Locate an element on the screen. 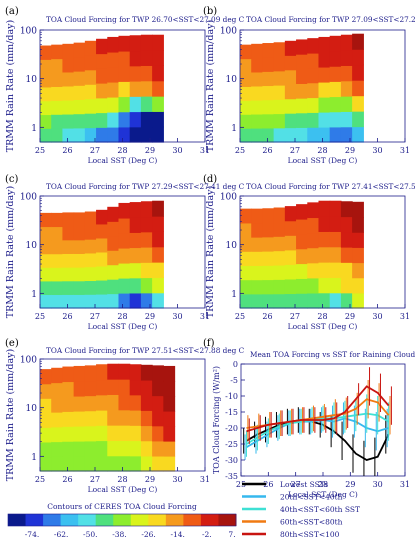 This screenshot has height=550, width=415. legend-label: 40th<SST<60th SST is located at coordinates (320, 509).